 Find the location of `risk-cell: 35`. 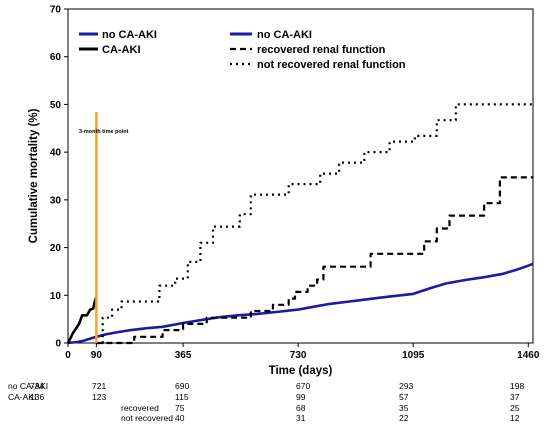

risk-cell: 35 is located at coordinates (404, 408).